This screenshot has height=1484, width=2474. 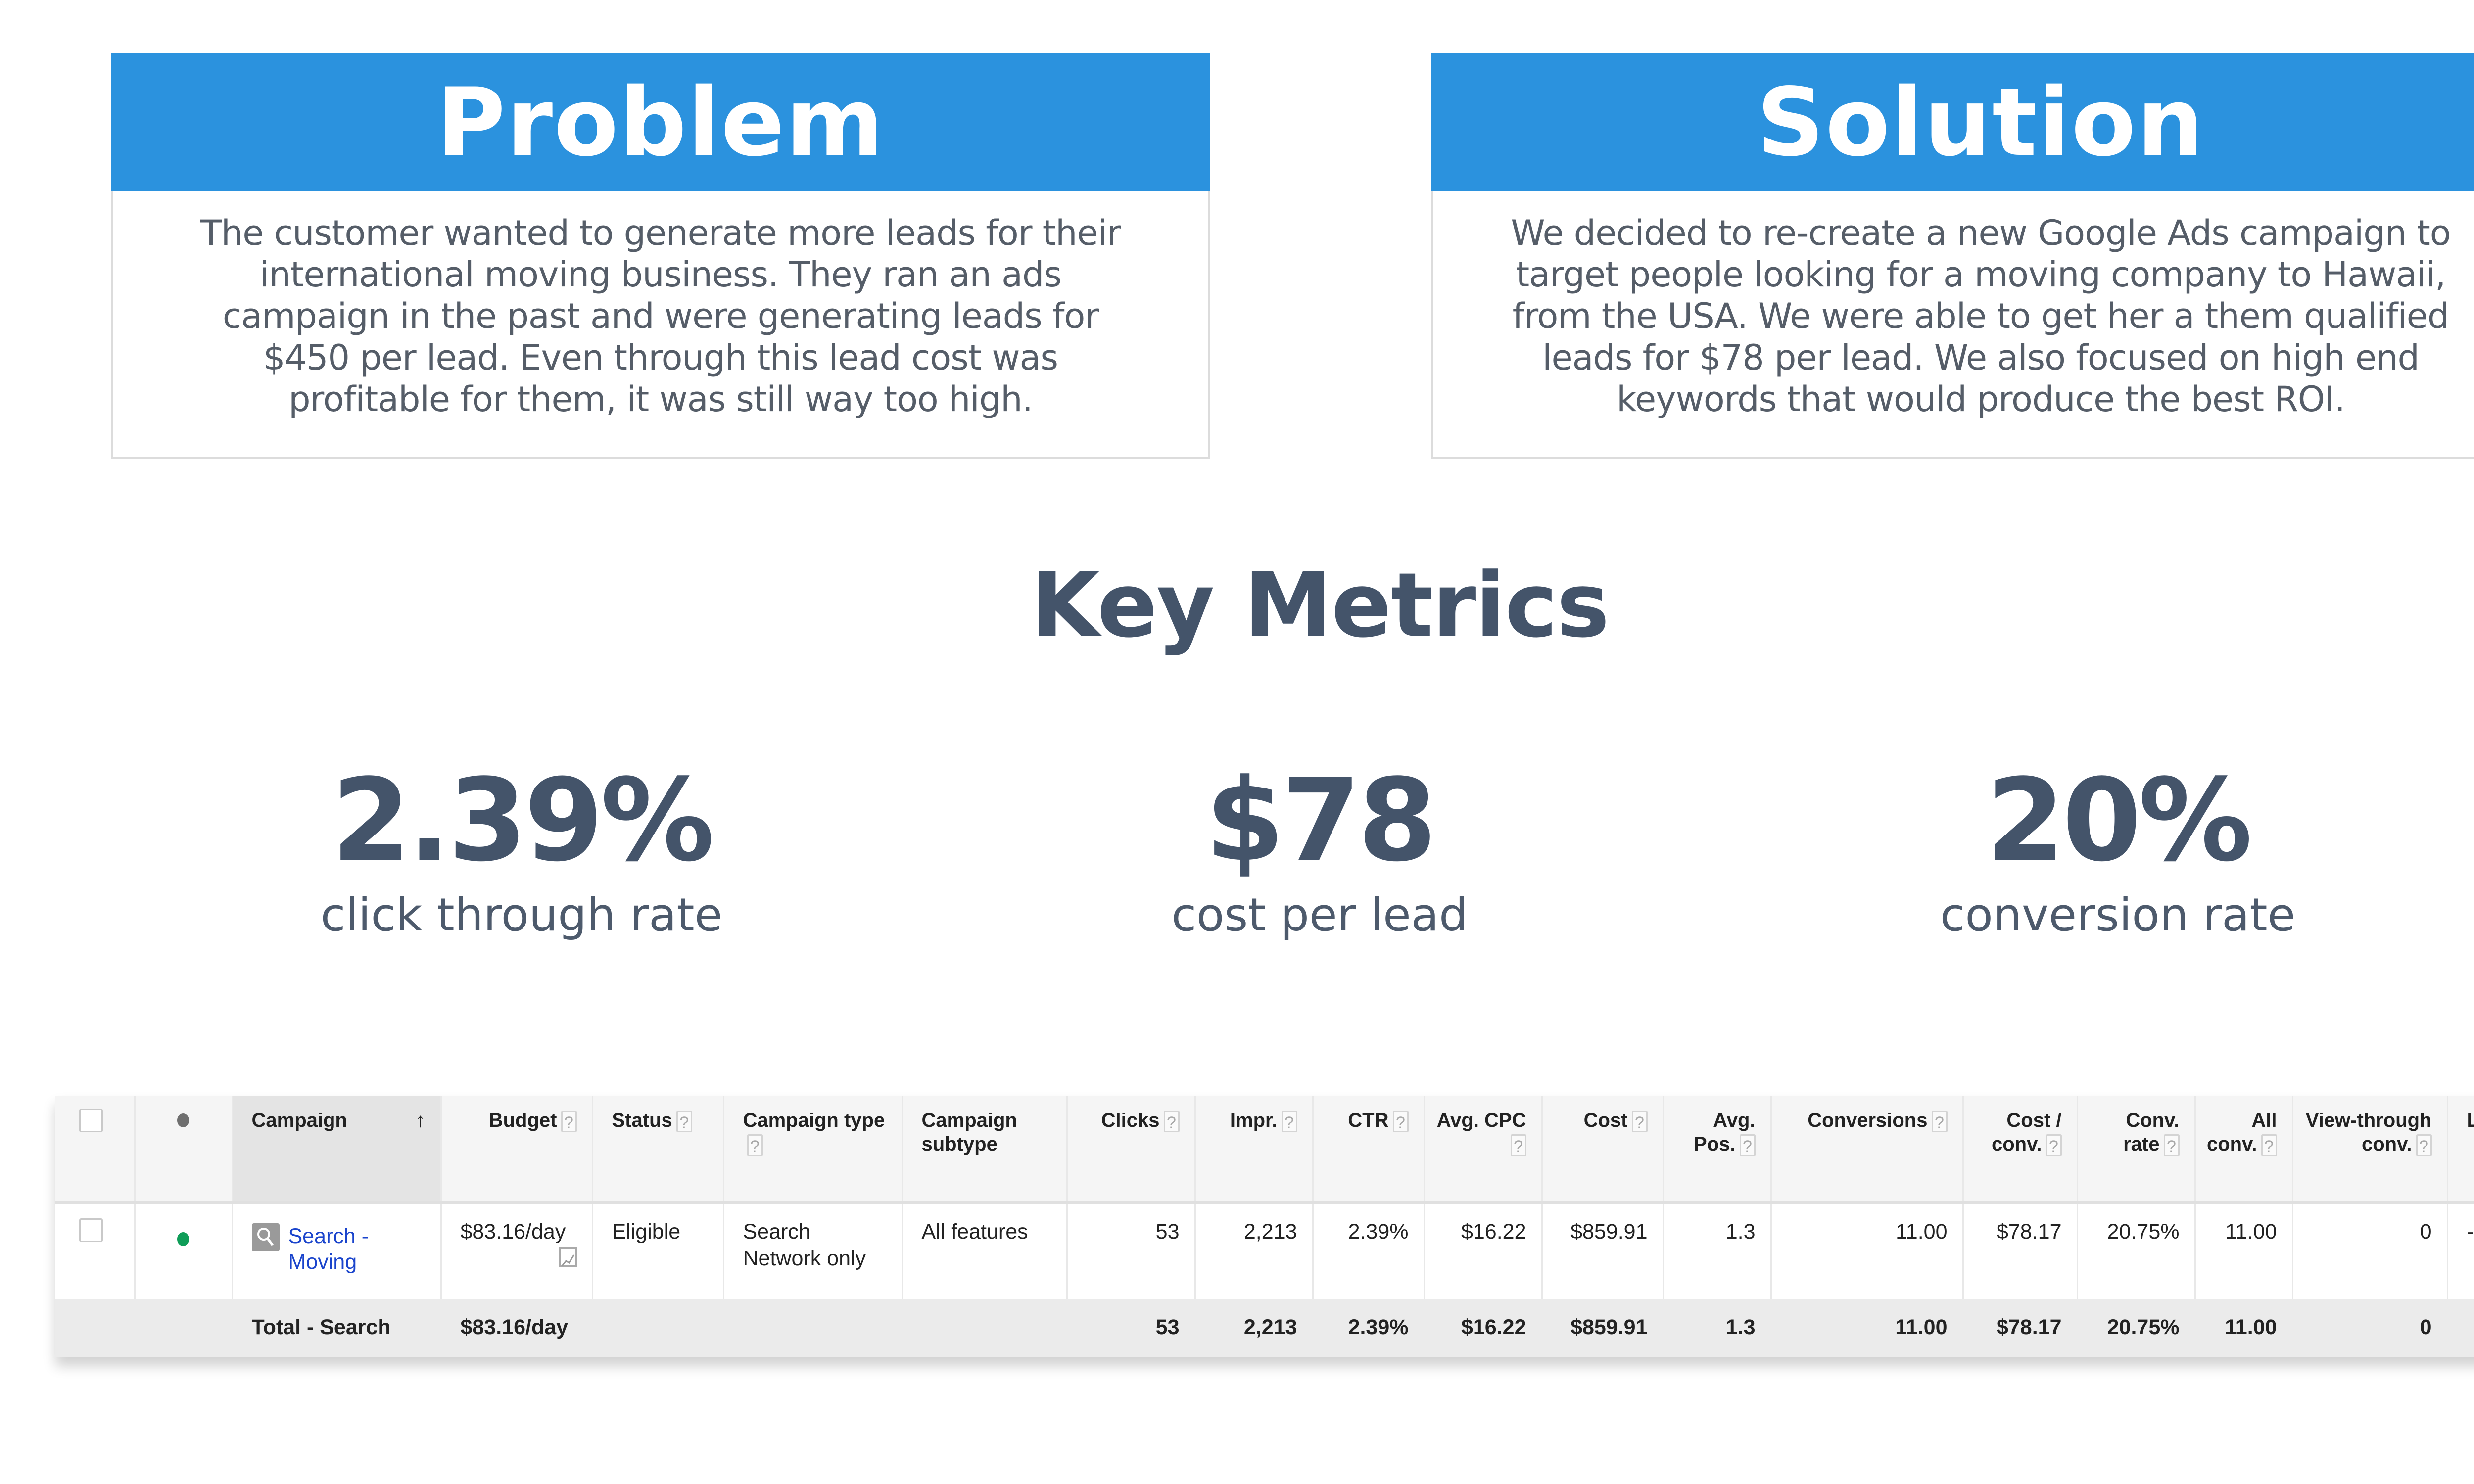 What do you see at coordinates (521, 914) in the screenshot?
I see `metric-label: click through rate` at bounding box center [521, 914].